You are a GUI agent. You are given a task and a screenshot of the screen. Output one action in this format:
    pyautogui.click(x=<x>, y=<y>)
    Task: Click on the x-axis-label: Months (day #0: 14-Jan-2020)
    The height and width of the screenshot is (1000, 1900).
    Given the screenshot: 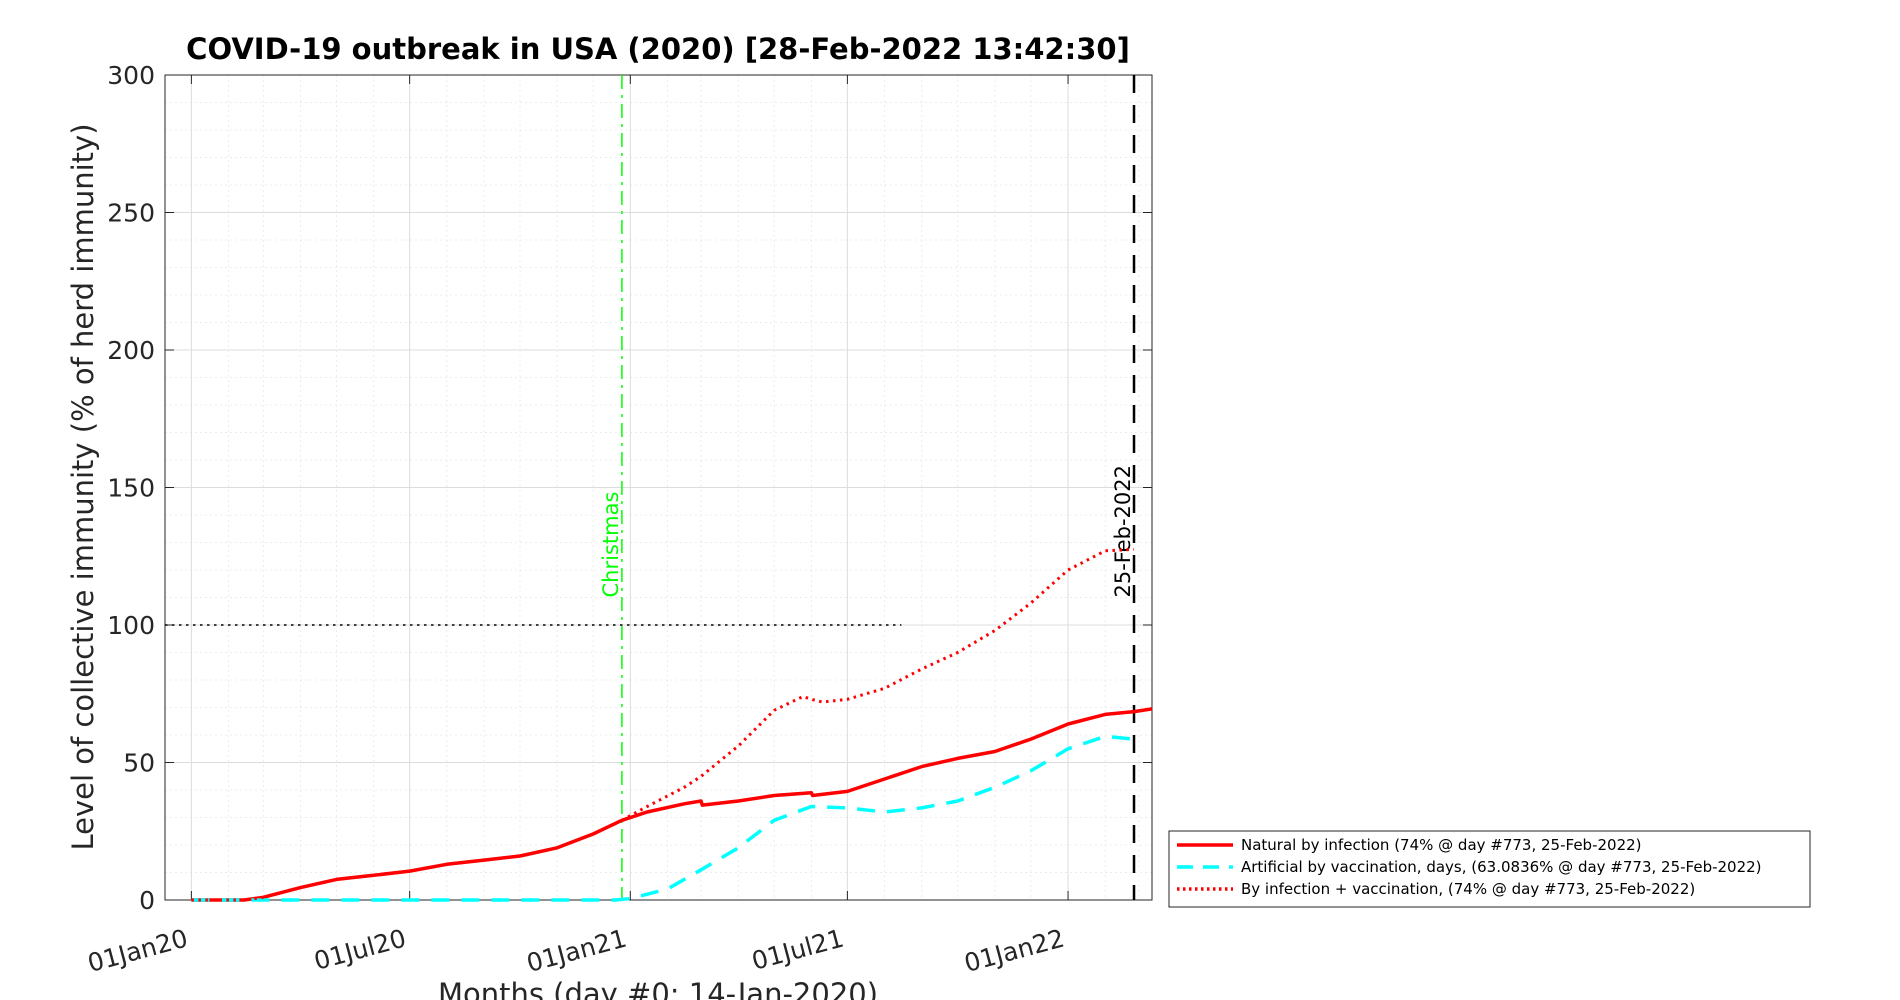 What is the action you would take?
    pyautogui.click(x=658, y=988)
    